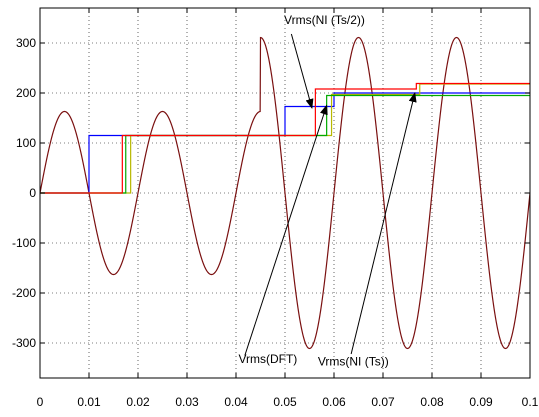 This screenshot has height=417, width=539. What do you see at coordinates (40, 402) in the screenshot?
I see `x-tick-label: 0` at bounding box center [40, 402].